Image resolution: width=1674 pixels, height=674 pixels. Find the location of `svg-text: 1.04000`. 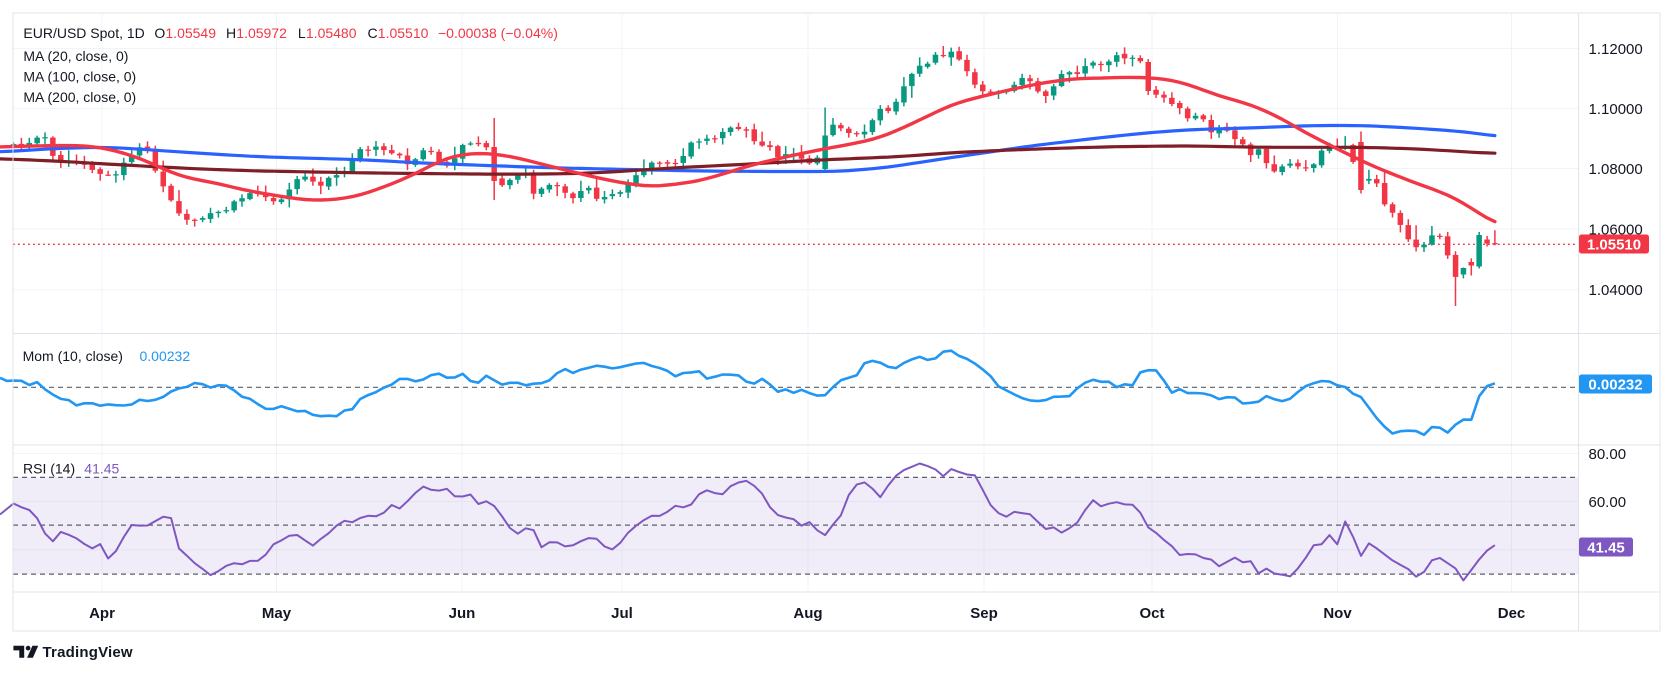

svg-text: 1.04000 is located at coordinates (1616, 290).